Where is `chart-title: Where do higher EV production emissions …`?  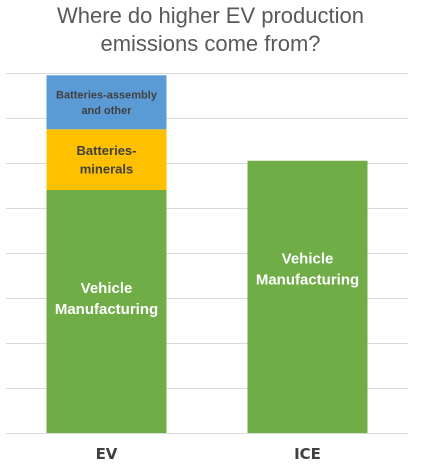 chart-title: Where do higher EV production emissions … is located at coordinates (210, 30).